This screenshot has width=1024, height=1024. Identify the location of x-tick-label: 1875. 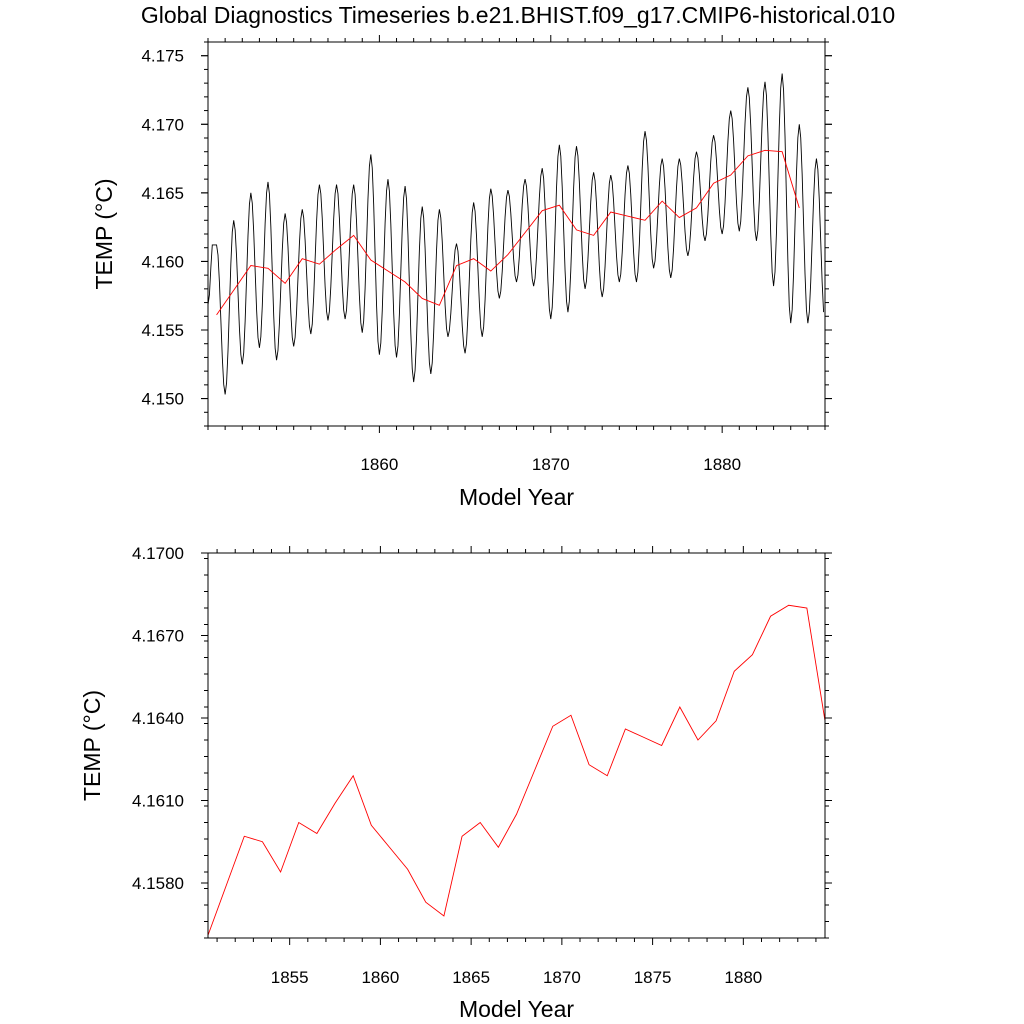
(653, 977).